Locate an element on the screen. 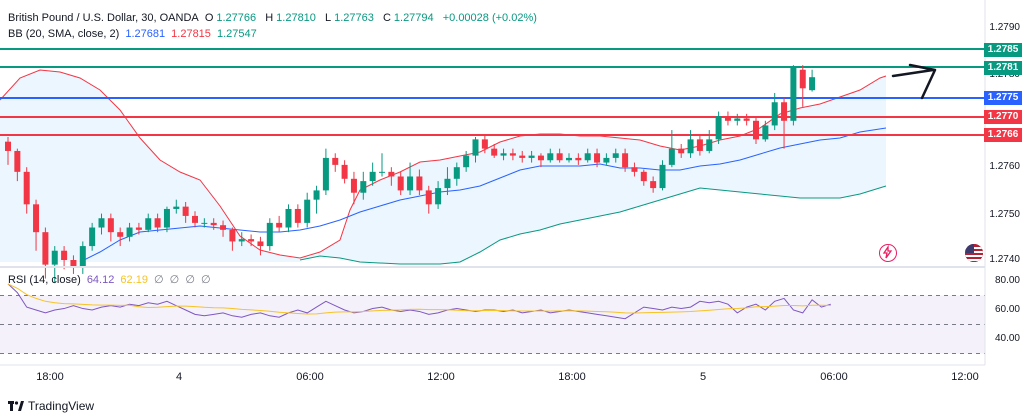 This screenshot has width=1024, height=419. rsi-tick: 80.00 is located at coordinates (1007, 280).